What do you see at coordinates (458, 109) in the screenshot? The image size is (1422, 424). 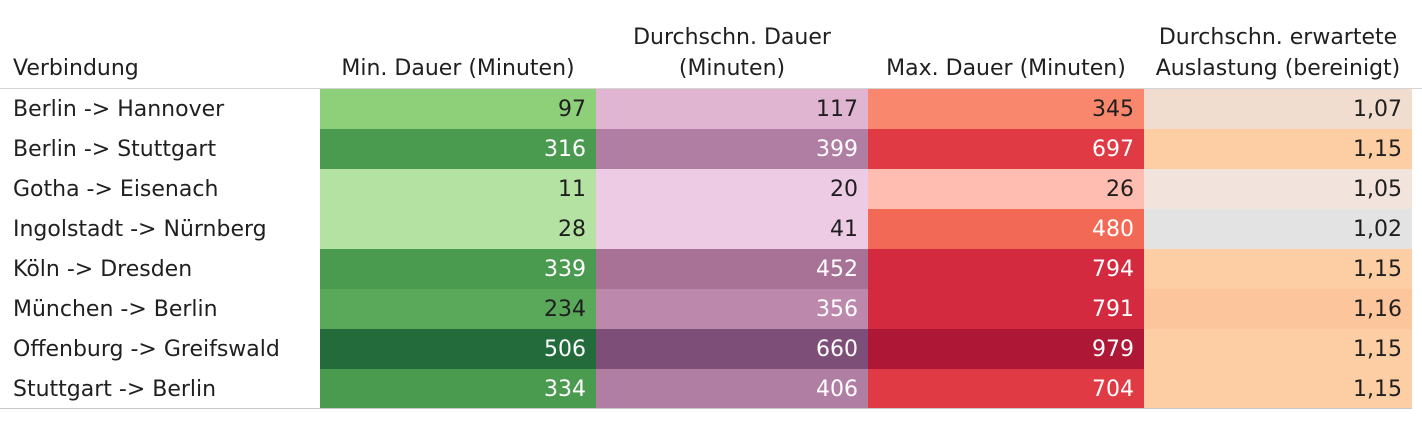 I see `cell-min: 97` at bounding box center [458, 109].